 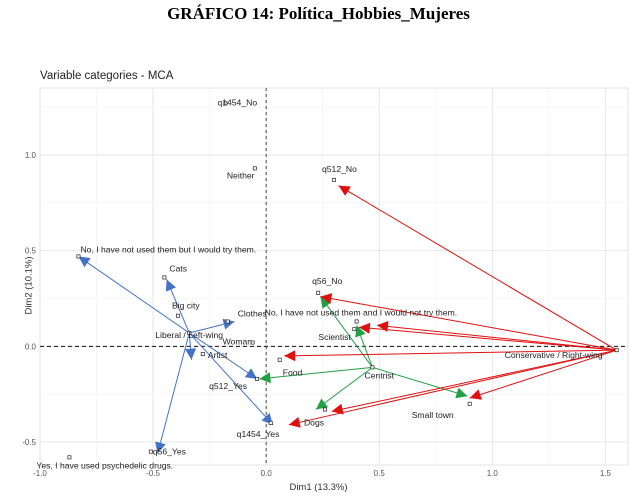 What do you see at coordinates (318, 13) in the screenshot?
I see `document-title: GRÁFICO 14: Política_Hobbies_Mujeres` at bounding box center [318, 13].